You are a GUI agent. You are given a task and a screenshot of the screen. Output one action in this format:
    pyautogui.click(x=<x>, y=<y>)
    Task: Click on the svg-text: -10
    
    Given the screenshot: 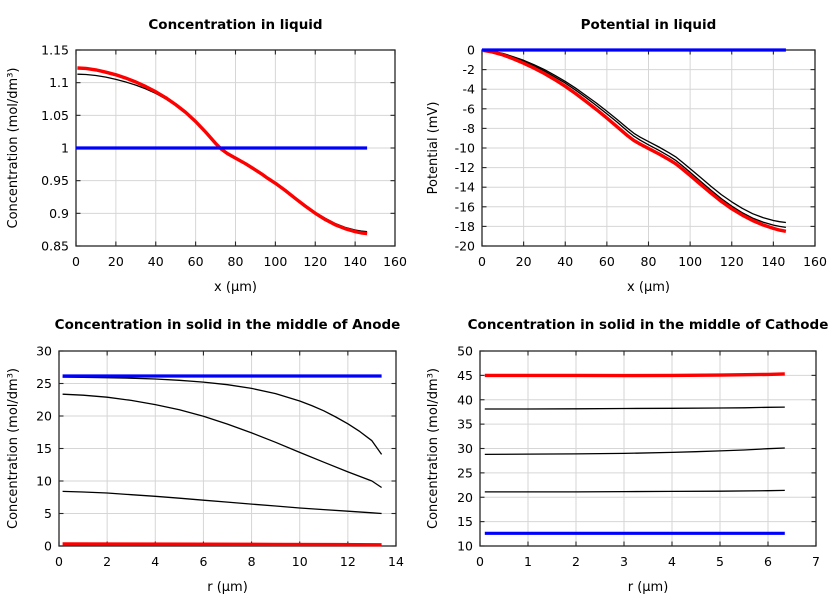 What is the action you would take?
    pyautogui.click(x=465, y=148)
    